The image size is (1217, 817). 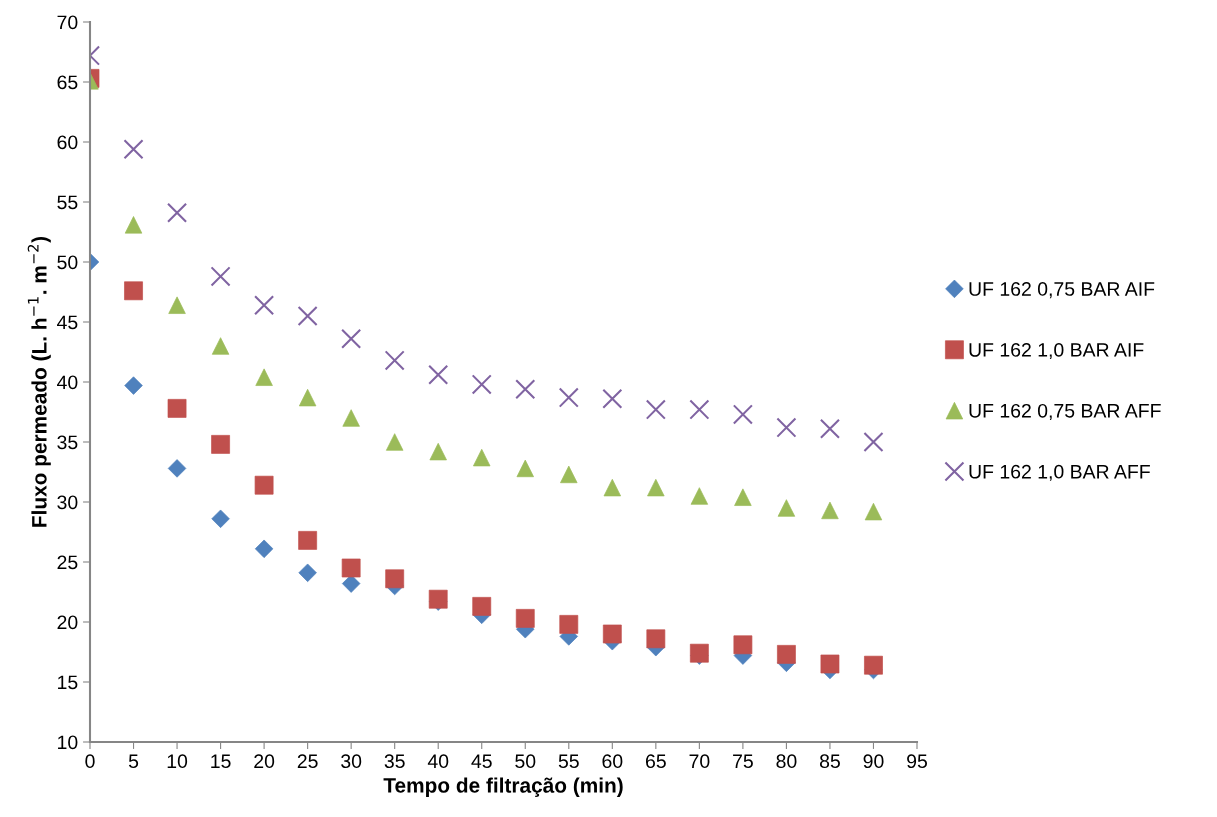 I want to click on x-tick-label: 70, so click(x=699, y=761).